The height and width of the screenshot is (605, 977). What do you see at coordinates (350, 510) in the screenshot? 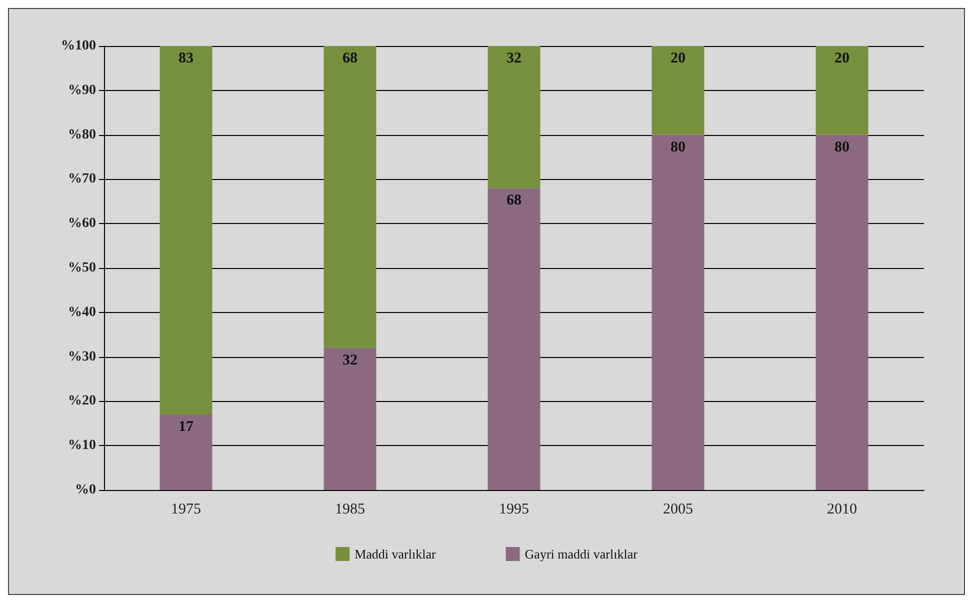
I see `x-tick-label: 1985` at bounding box center [350, 510].